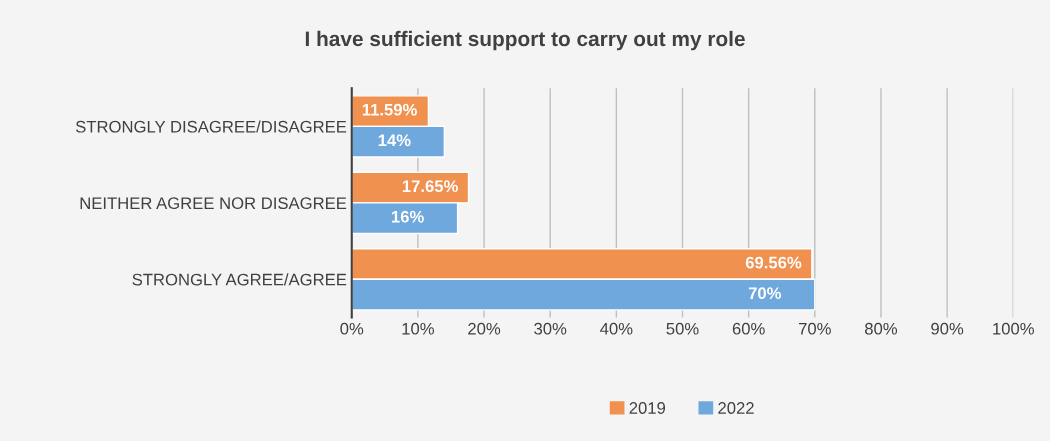 The image size is (1050, 441). What do you see at coordinates (407, 216) in the screenshot?
I see `data-label: 16%` at bounding box center [407, 216].